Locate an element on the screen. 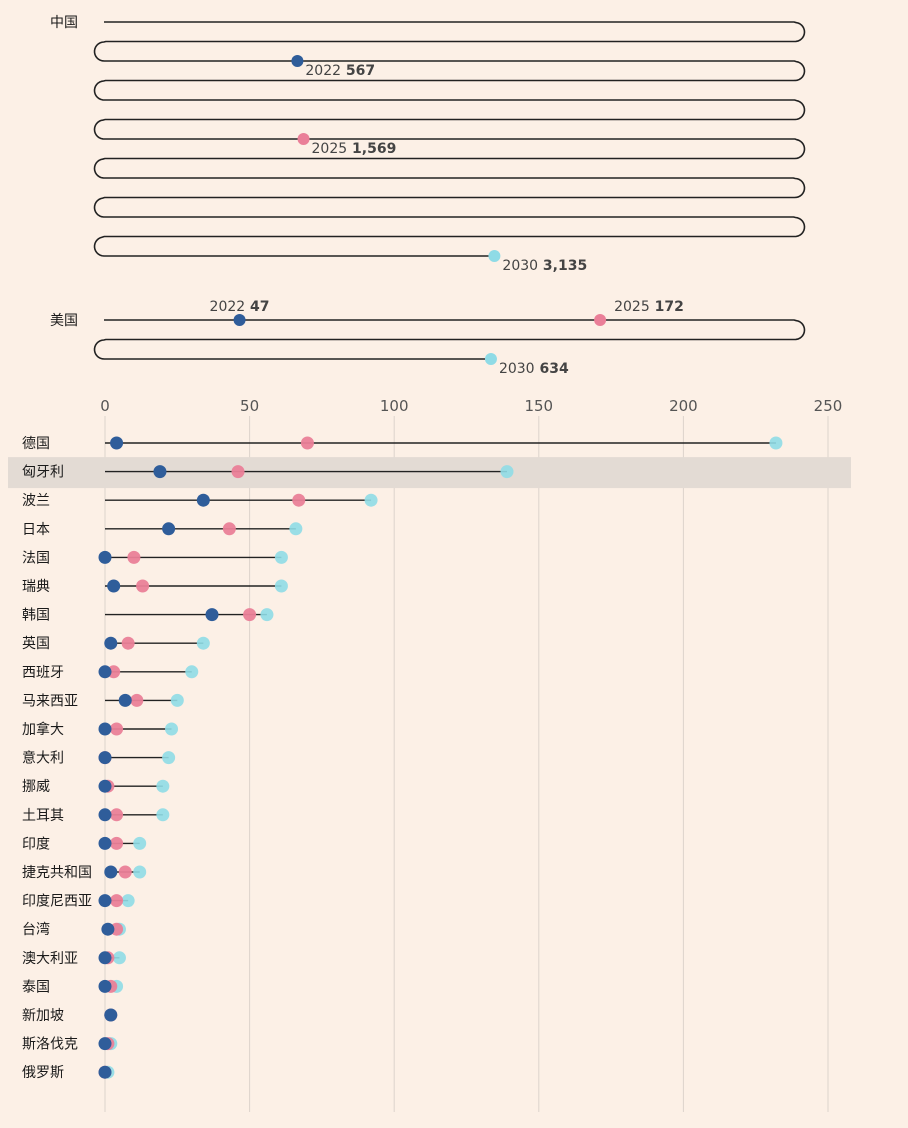 This screenshot has width=908, height=1128. country-label: 台湾 is located at coordinates (36, 929).